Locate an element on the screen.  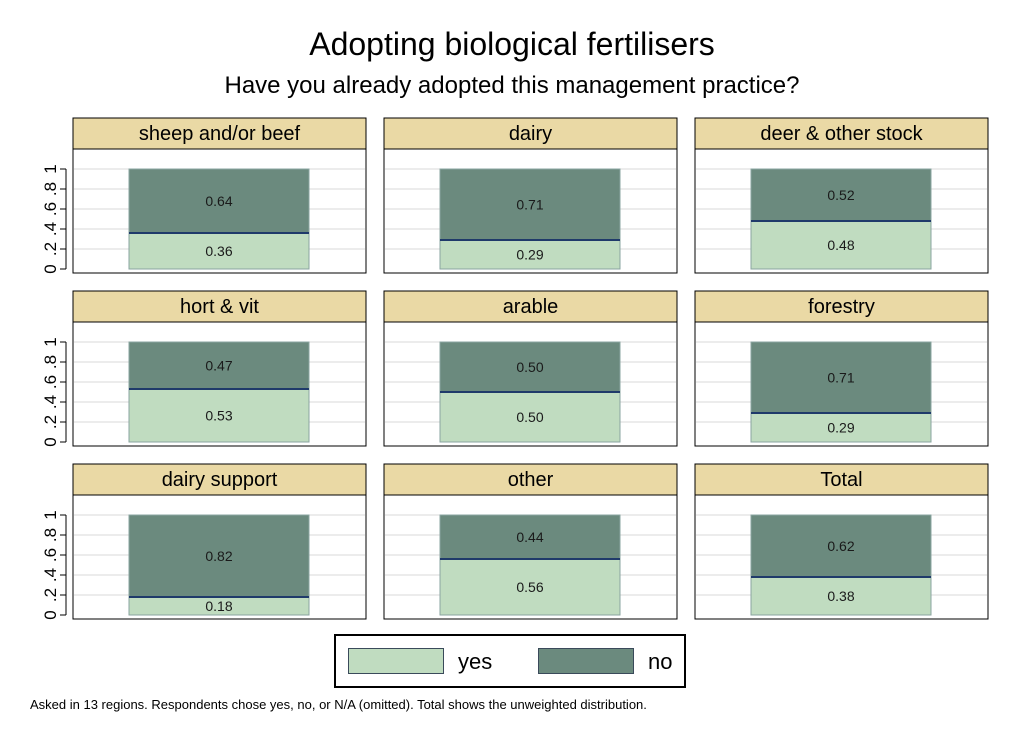
data-label-yes: 0.50 is located at coordinates (529, 417).